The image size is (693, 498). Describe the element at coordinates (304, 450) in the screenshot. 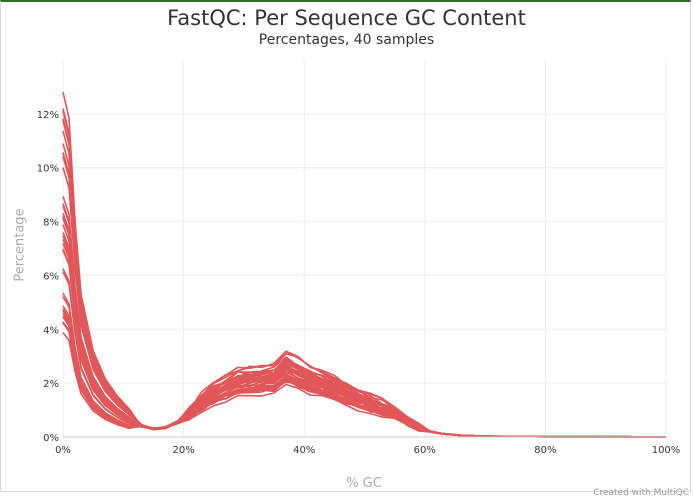

I see `x-tick-label: 40%` at that location.